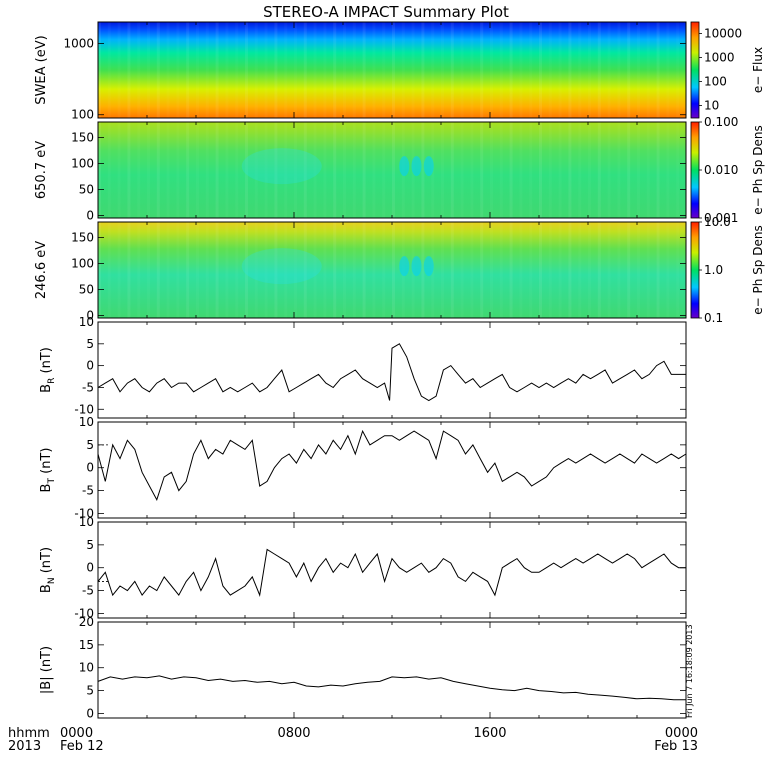  I want to click on pad246-colorbar-tick-label: 1.0, so click(713, 270).